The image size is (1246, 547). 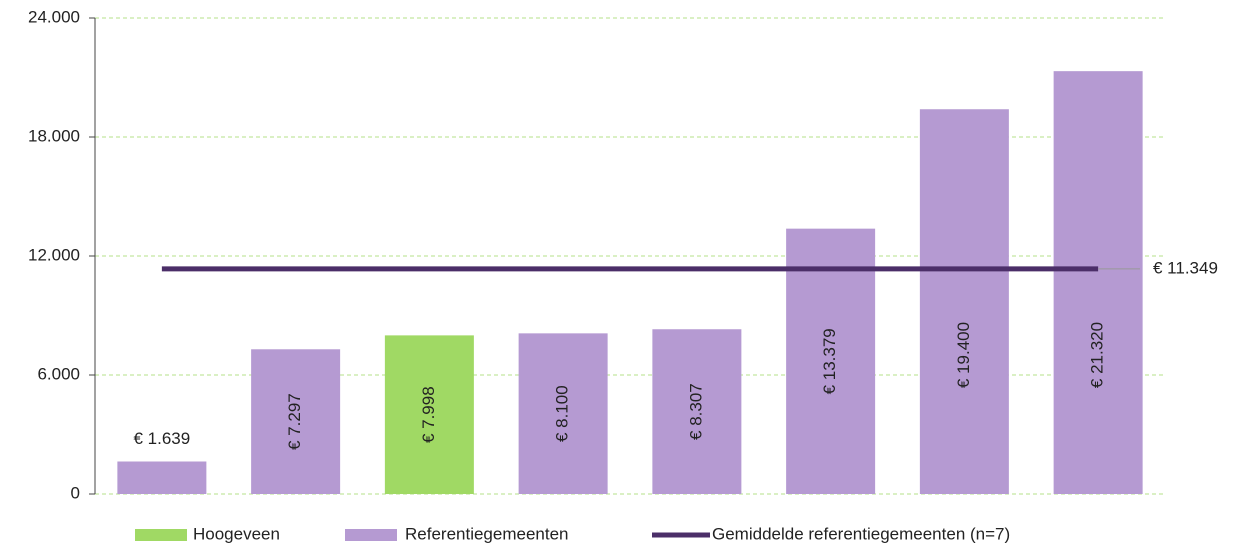 I want to click on legend-label: Referentiegemeenten, so click(x=487, y=533).